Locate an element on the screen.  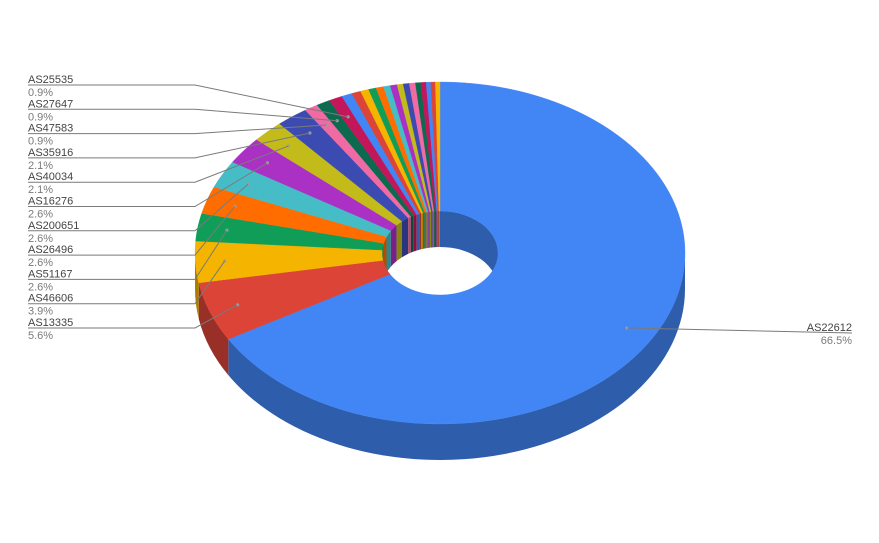
slice-name-label: AS35916 is located at coordinates (50, 153).